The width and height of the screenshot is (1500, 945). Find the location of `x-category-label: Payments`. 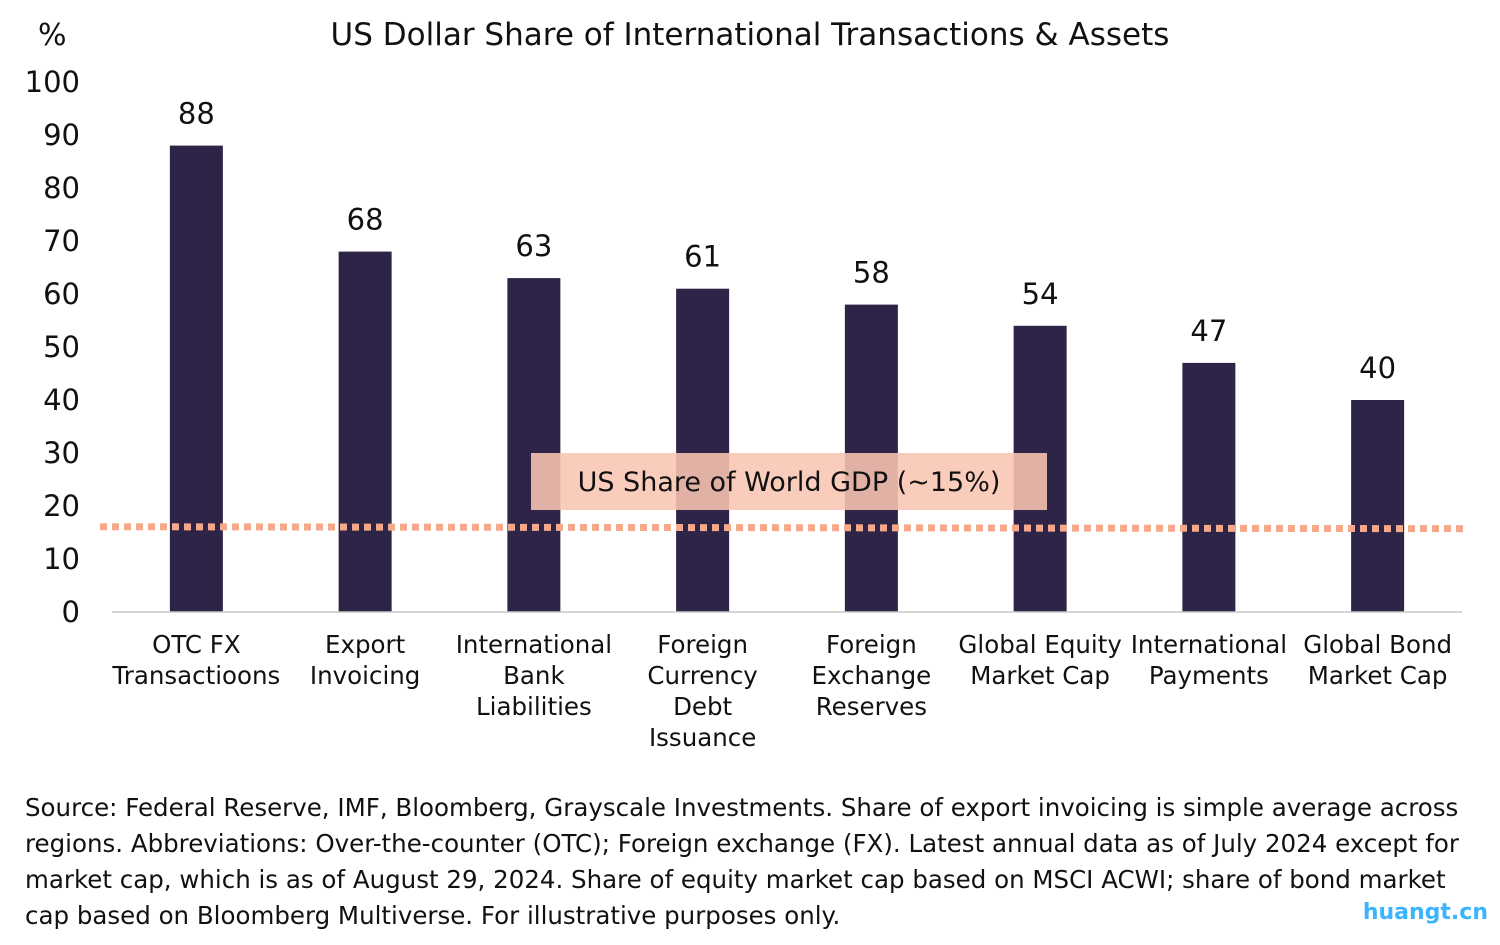

x-category-label: Payments is located at coordinates (1209, 675).